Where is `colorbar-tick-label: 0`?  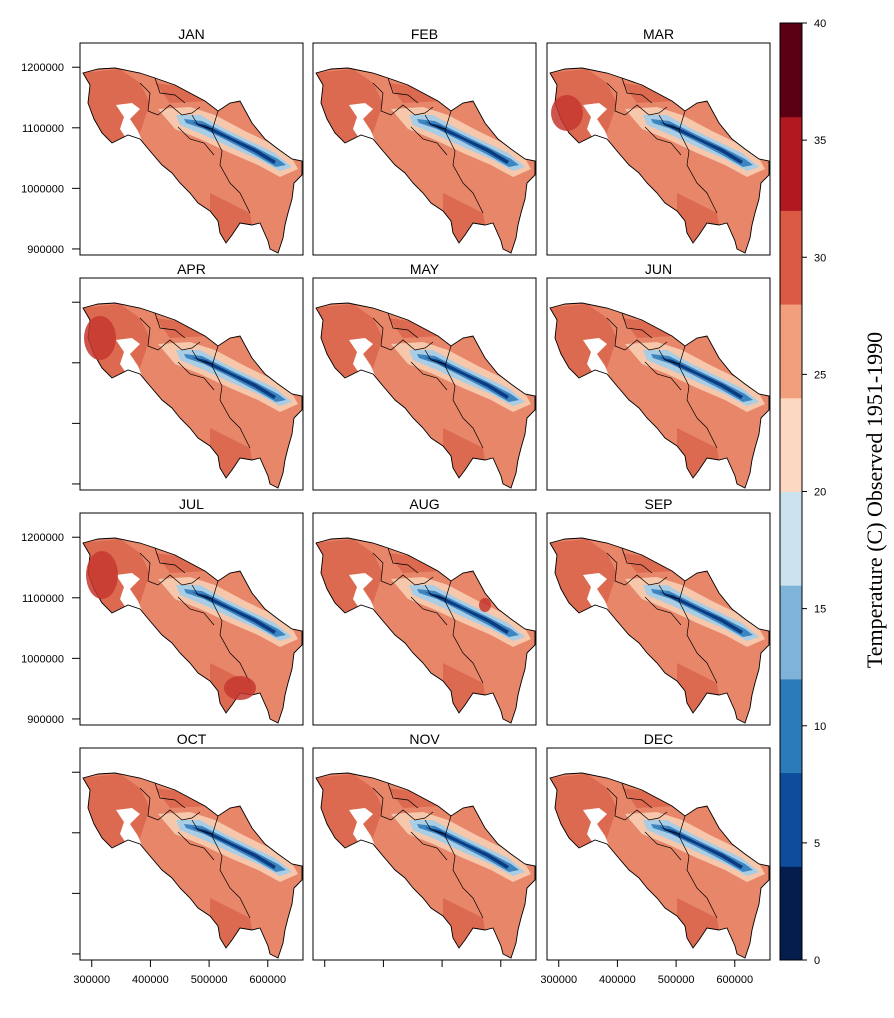
colorbar-tick-label: 0 is located at coordinates (817, 961).